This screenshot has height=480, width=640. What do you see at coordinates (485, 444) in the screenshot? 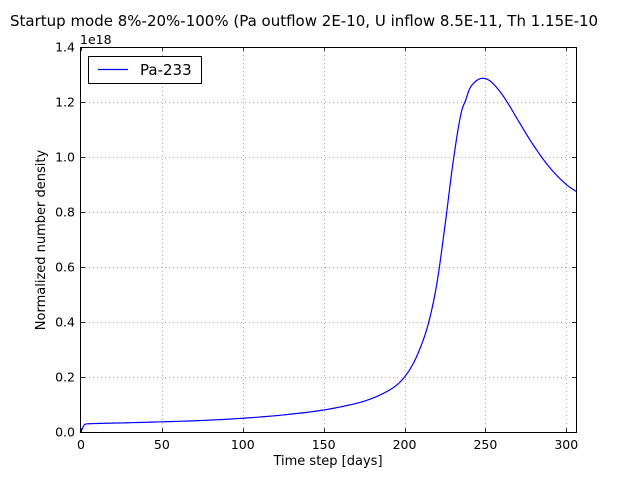
I see `x-tick-label: 250` at bounding box center [485, 444].